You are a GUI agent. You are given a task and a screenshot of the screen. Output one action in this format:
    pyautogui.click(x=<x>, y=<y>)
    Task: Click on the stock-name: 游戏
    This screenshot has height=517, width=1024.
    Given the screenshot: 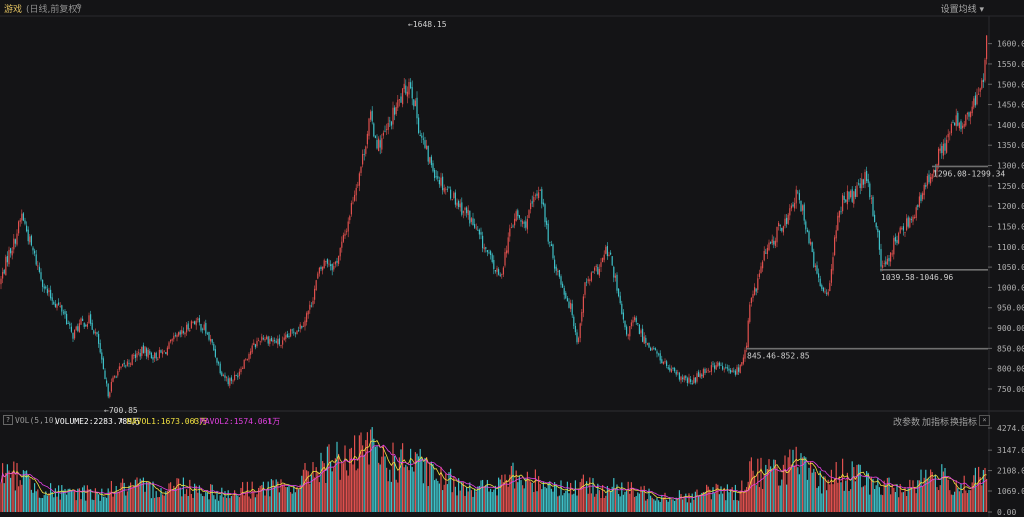 What is the action you would take?
    pyautogui.click(x=13, y=10)
    